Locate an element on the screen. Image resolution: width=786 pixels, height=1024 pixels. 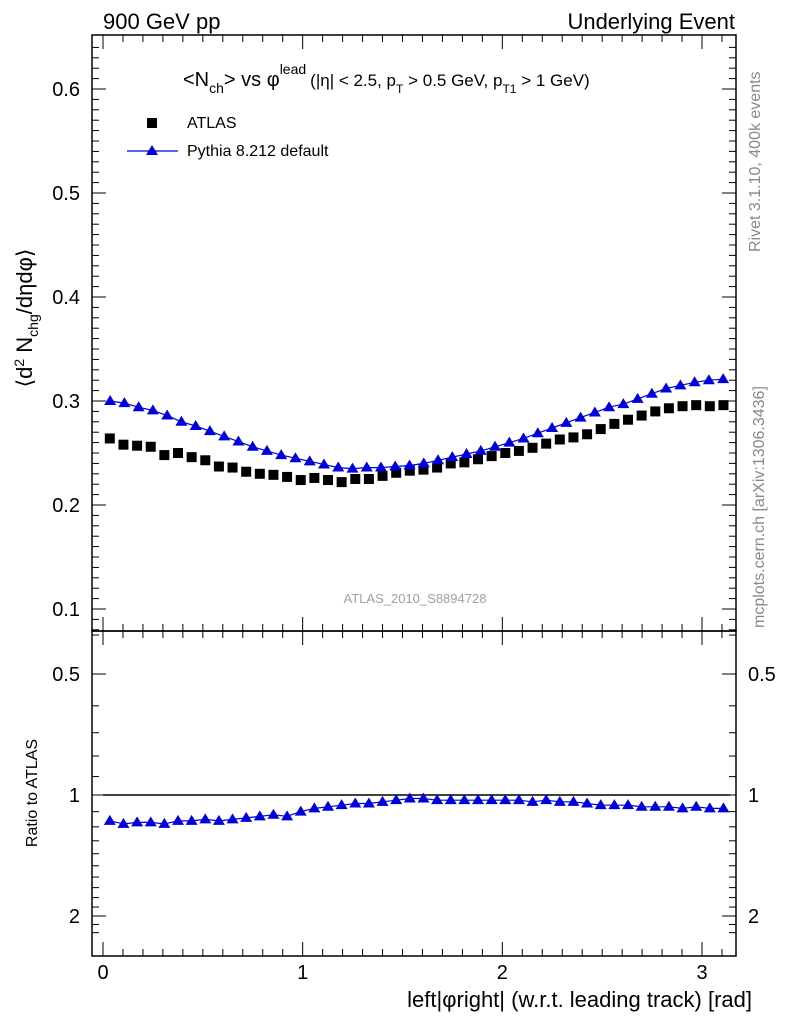
y-tick-label: 0.4 is located at coordinates (66, 298).